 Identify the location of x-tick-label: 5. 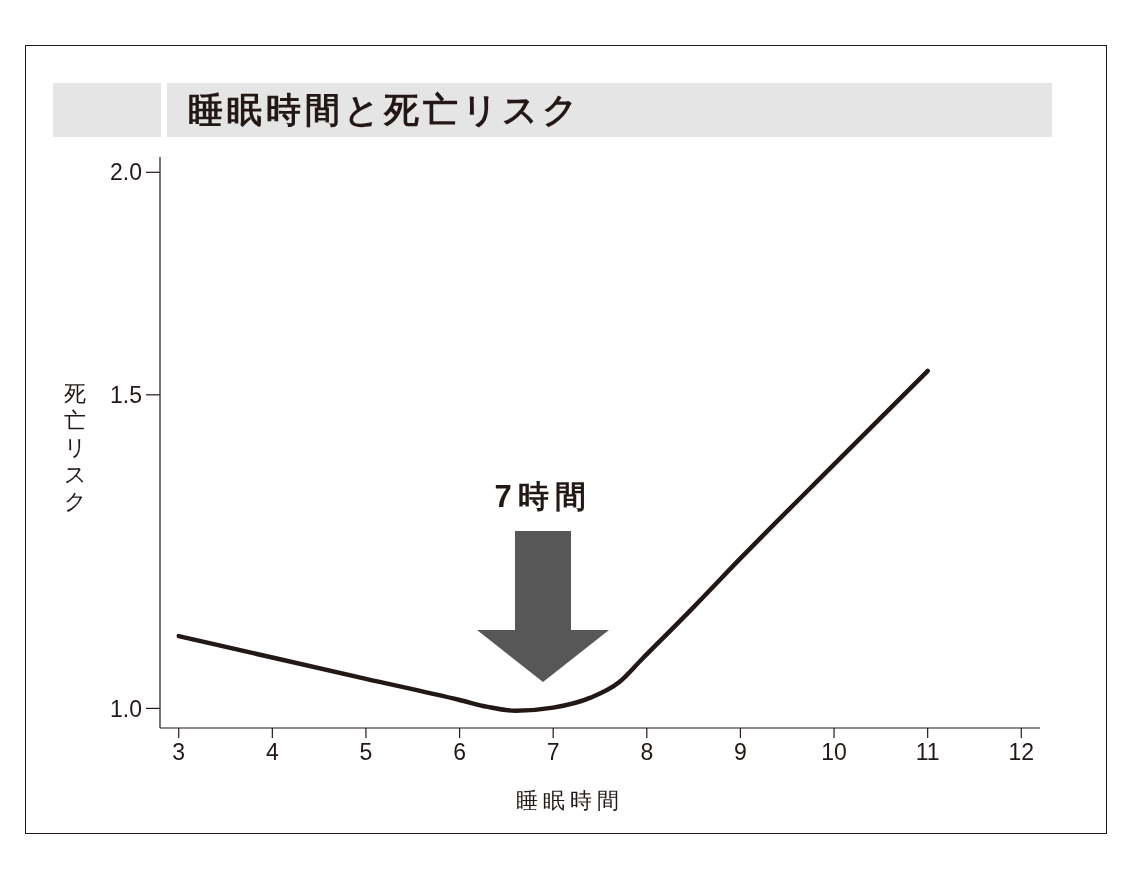
(366, 752).